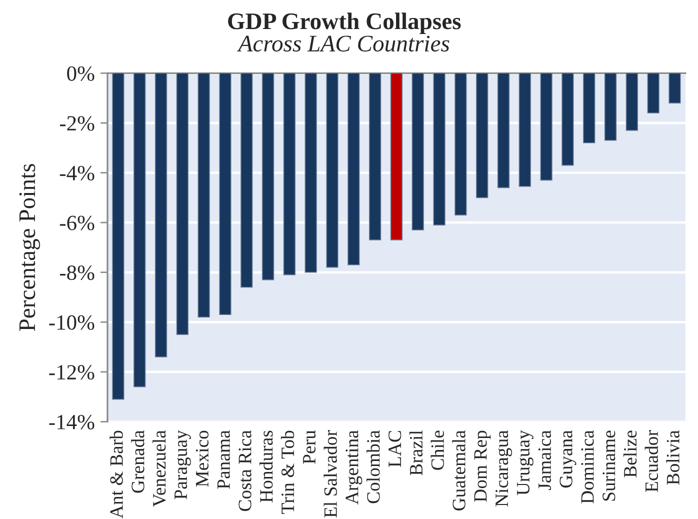 This screenshot has width=698, height=519. I want to click on x-tick-label: Trin & Tob, so click(287, 472).